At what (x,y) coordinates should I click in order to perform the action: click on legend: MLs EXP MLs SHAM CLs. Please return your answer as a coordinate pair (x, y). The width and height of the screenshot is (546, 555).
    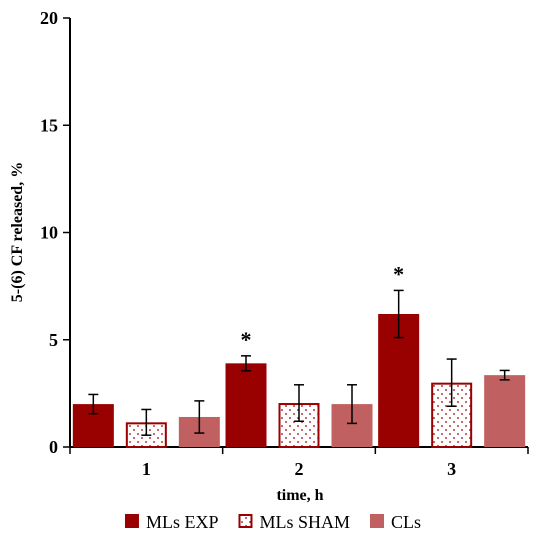
    Looking at the image, I should click on (272, 522).